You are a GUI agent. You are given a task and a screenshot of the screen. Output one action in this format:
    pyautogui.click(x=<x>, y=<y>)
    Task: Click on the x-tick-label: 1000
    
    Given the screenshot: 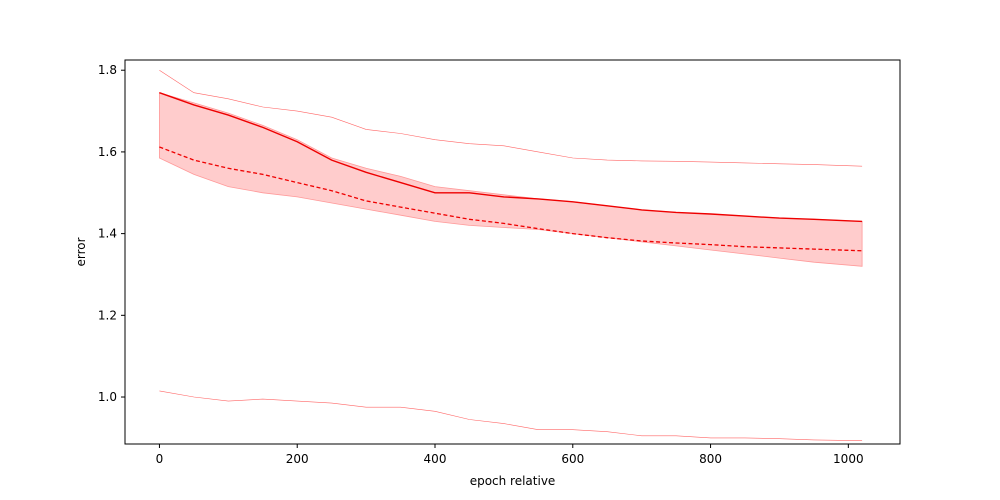 What is the action you would take?
    pyautogui.click(x=848, y=459)
    